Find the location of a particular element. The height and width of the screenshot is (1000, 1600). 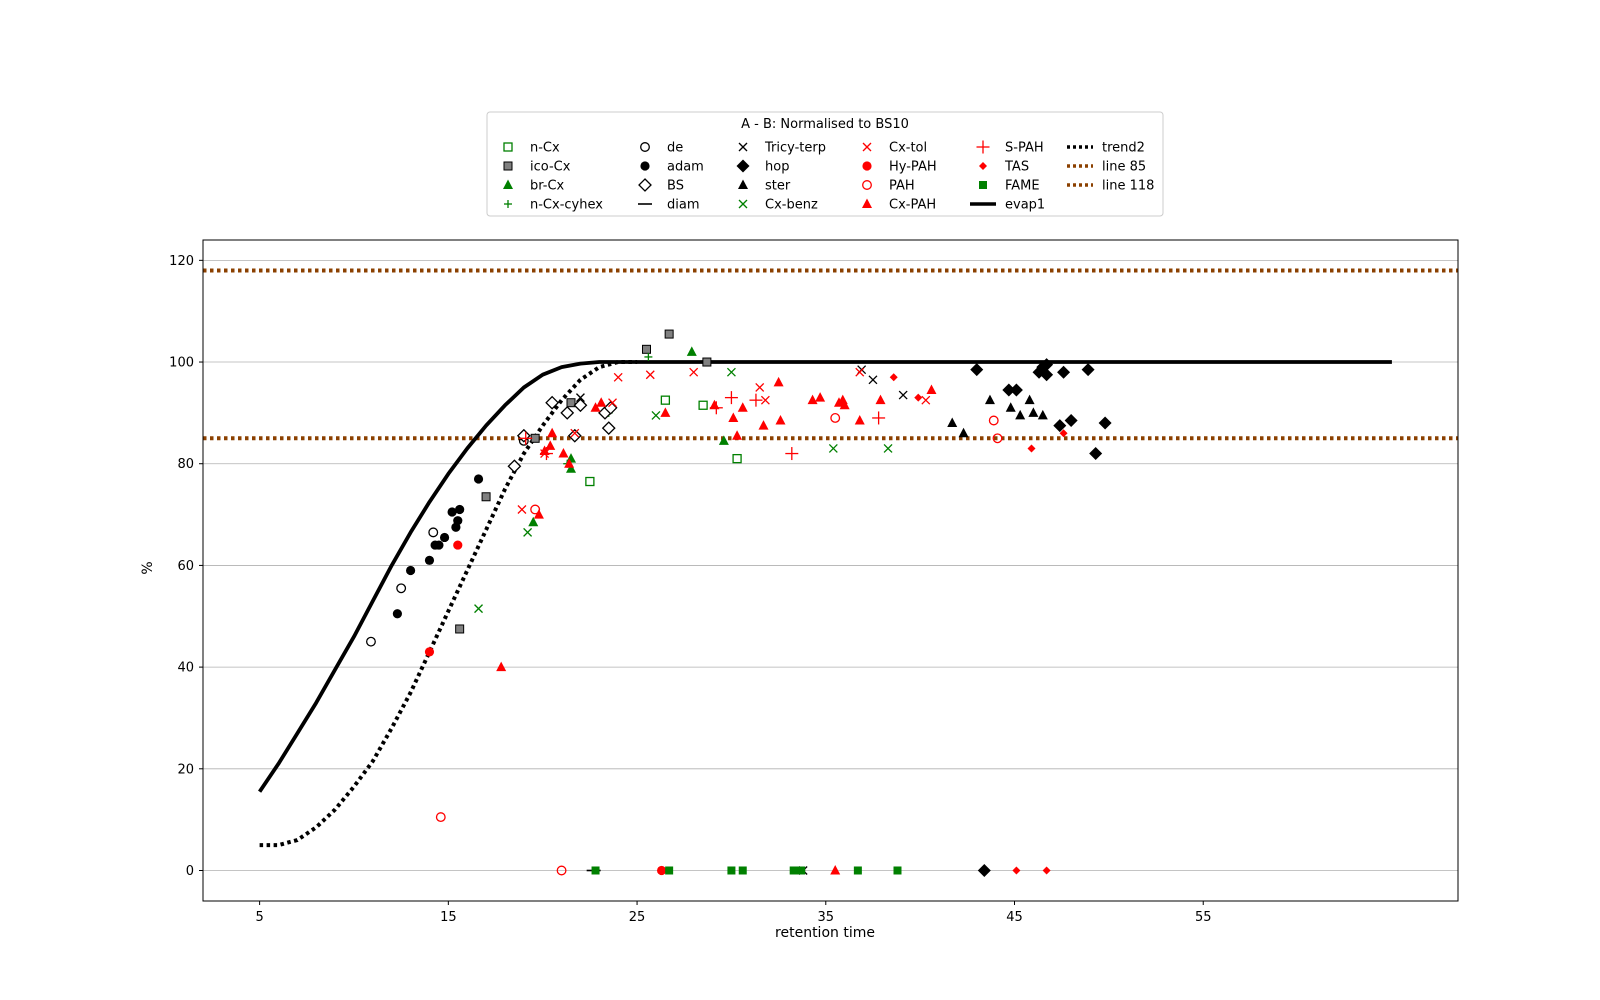

legend-label-trend2: trend2 is located at coordinates (1123, 148).